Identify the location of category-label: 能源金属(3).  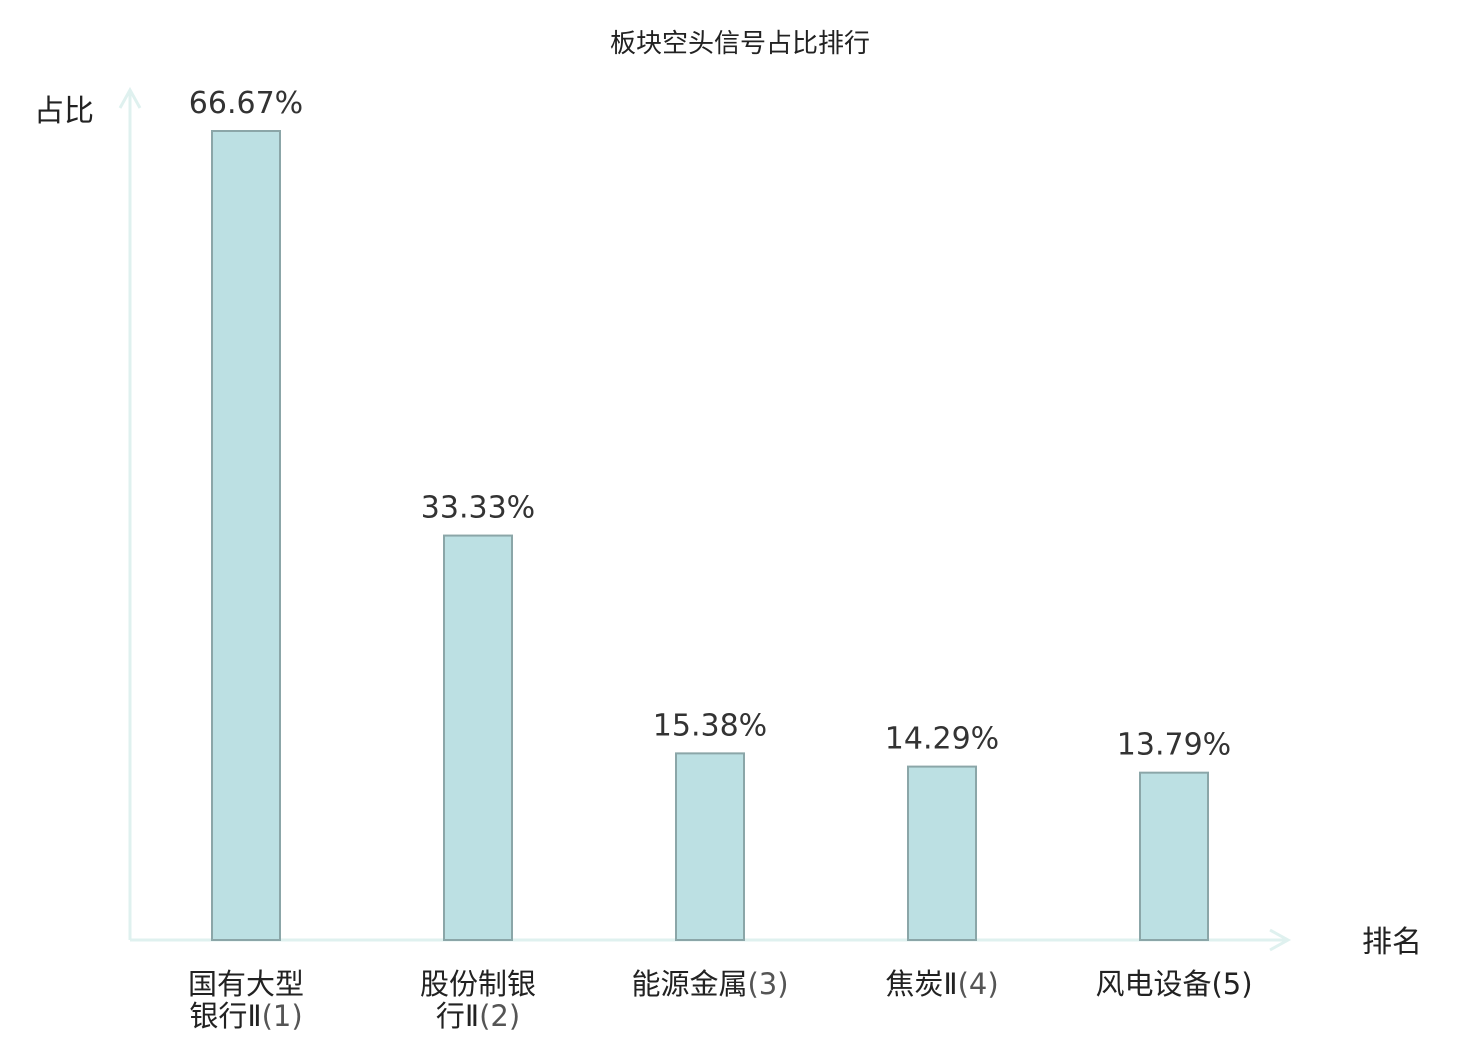
(709, 984).